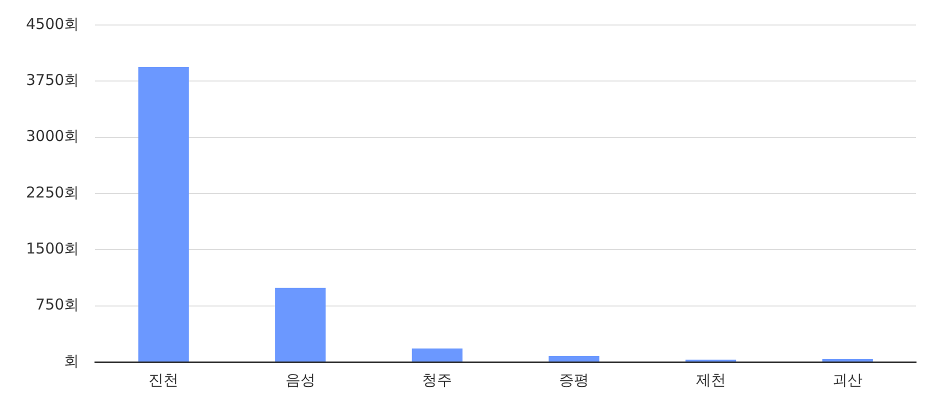 The height and width of the screenshot is (410, 944). Describe the element at coordinates (163, 379) in the screenshot. I see `x-tick-label: 진천` at that location.